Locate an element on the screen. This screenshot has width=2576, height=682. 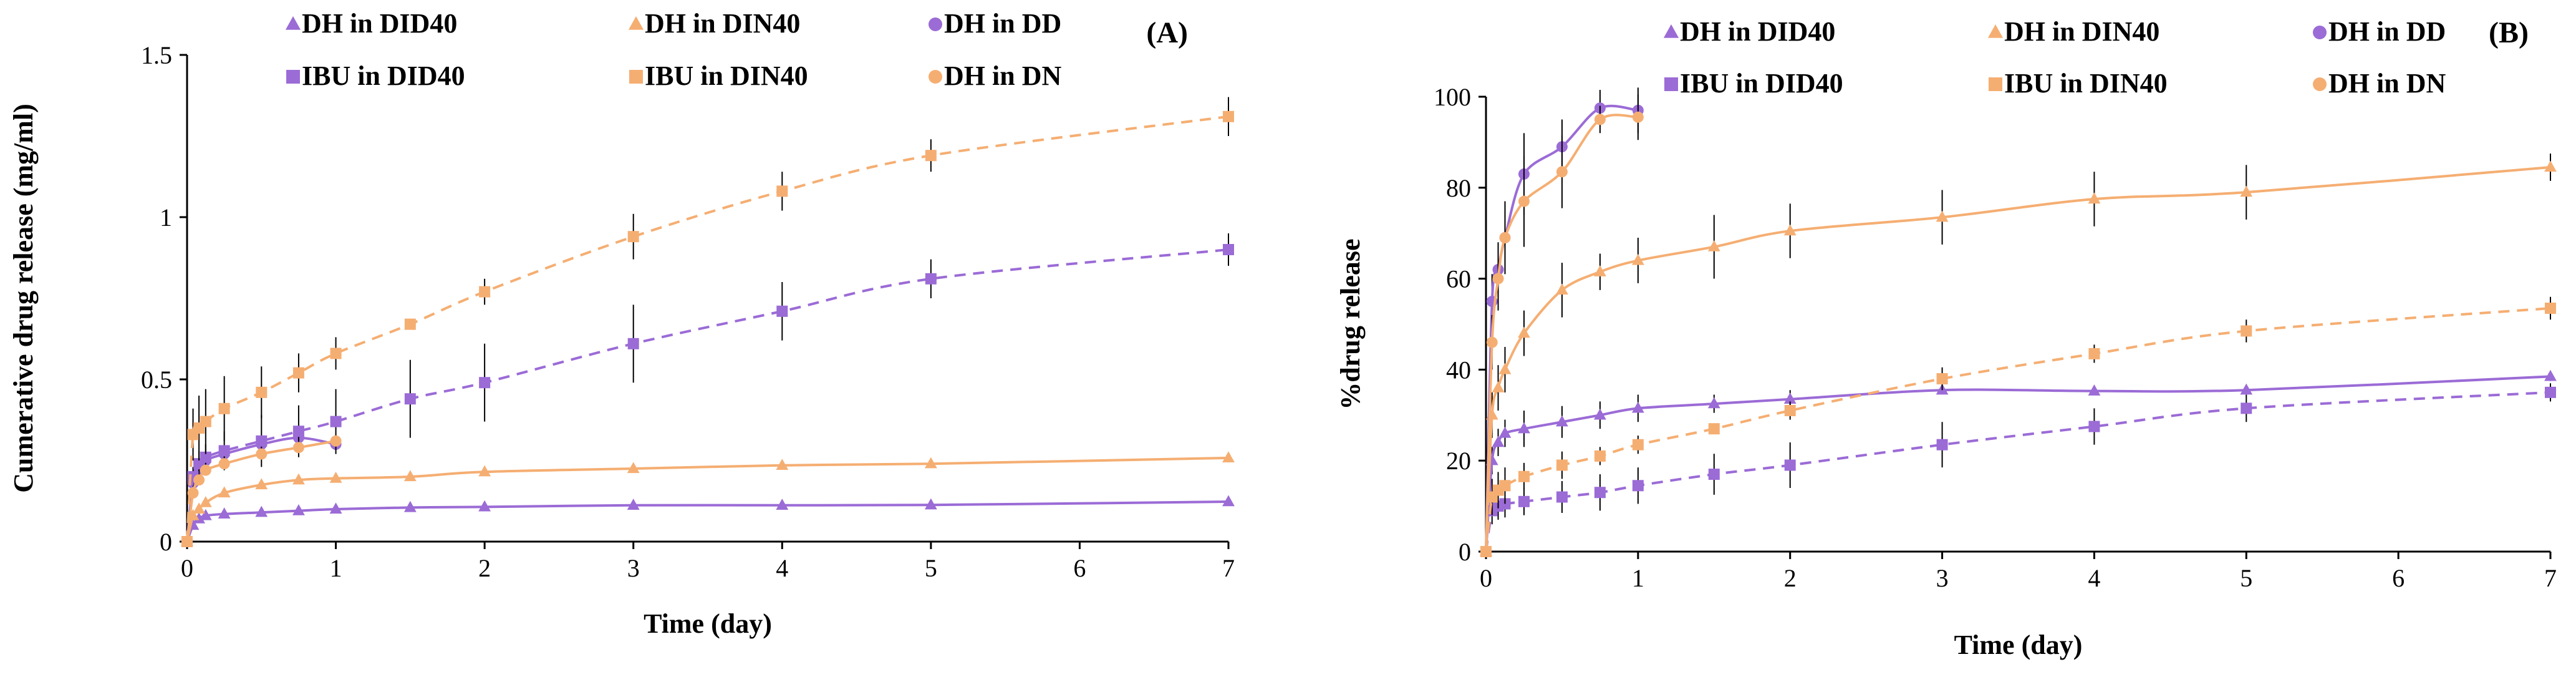
legend-label: DH in DN is located at coordinates (1002, 76).